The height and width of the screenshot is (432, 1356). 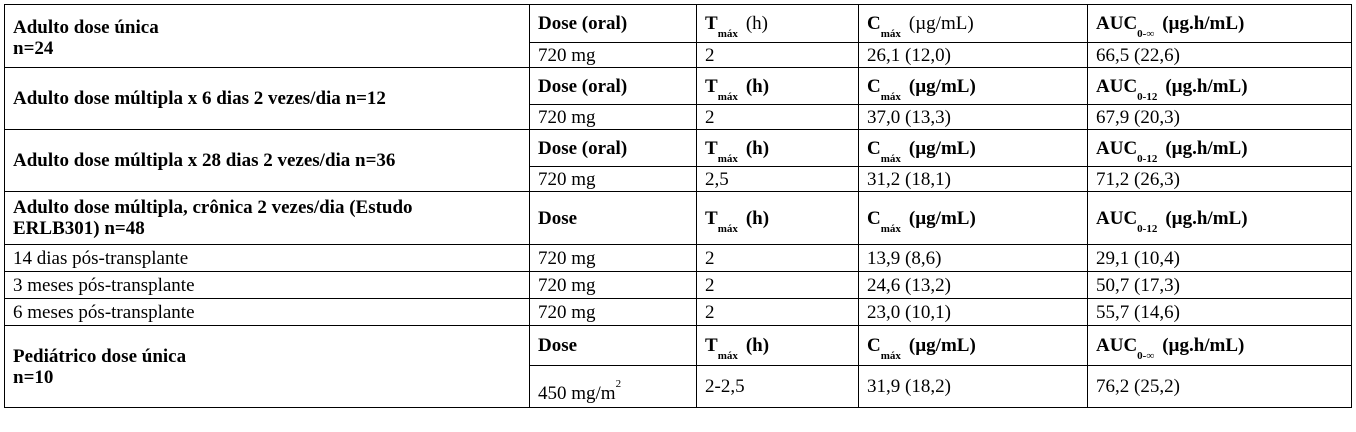 I want to click on auc-cell: 29,1 (10,4), so click(x=1219, y=258).